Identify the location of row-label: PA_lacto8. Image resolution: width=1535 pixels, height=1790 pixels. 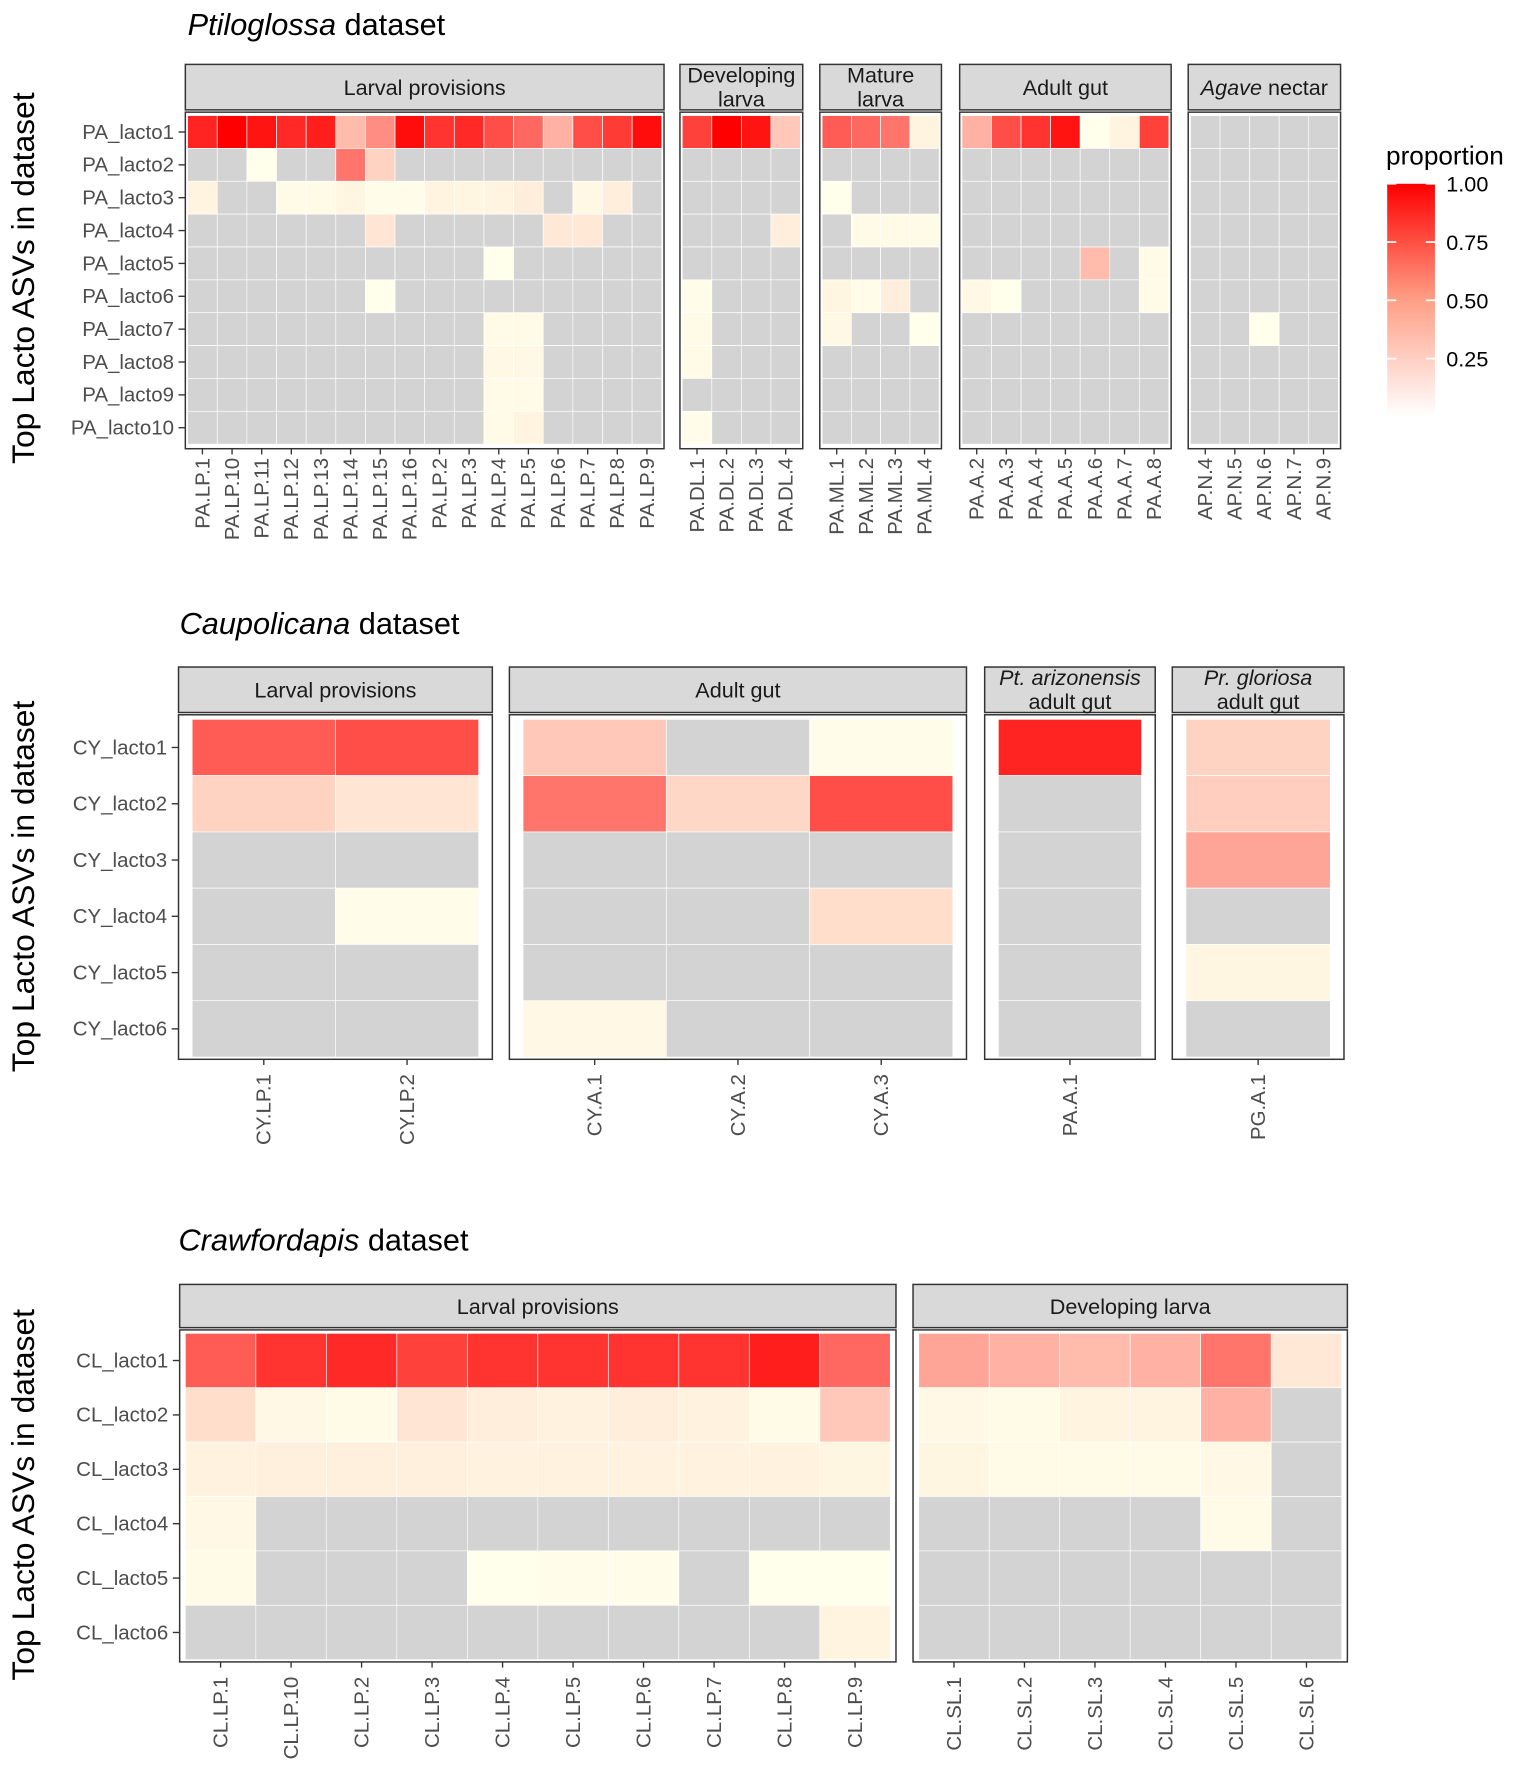
(128, 362).